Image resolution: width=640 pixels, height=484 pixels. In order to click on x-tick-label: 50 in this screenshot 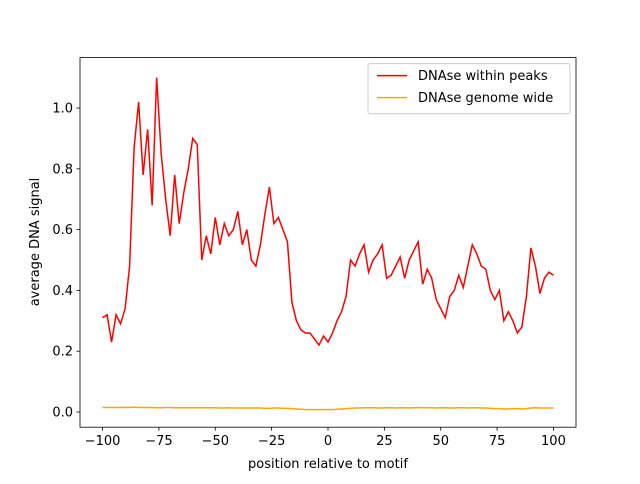, I will do `click(440, 441)`.